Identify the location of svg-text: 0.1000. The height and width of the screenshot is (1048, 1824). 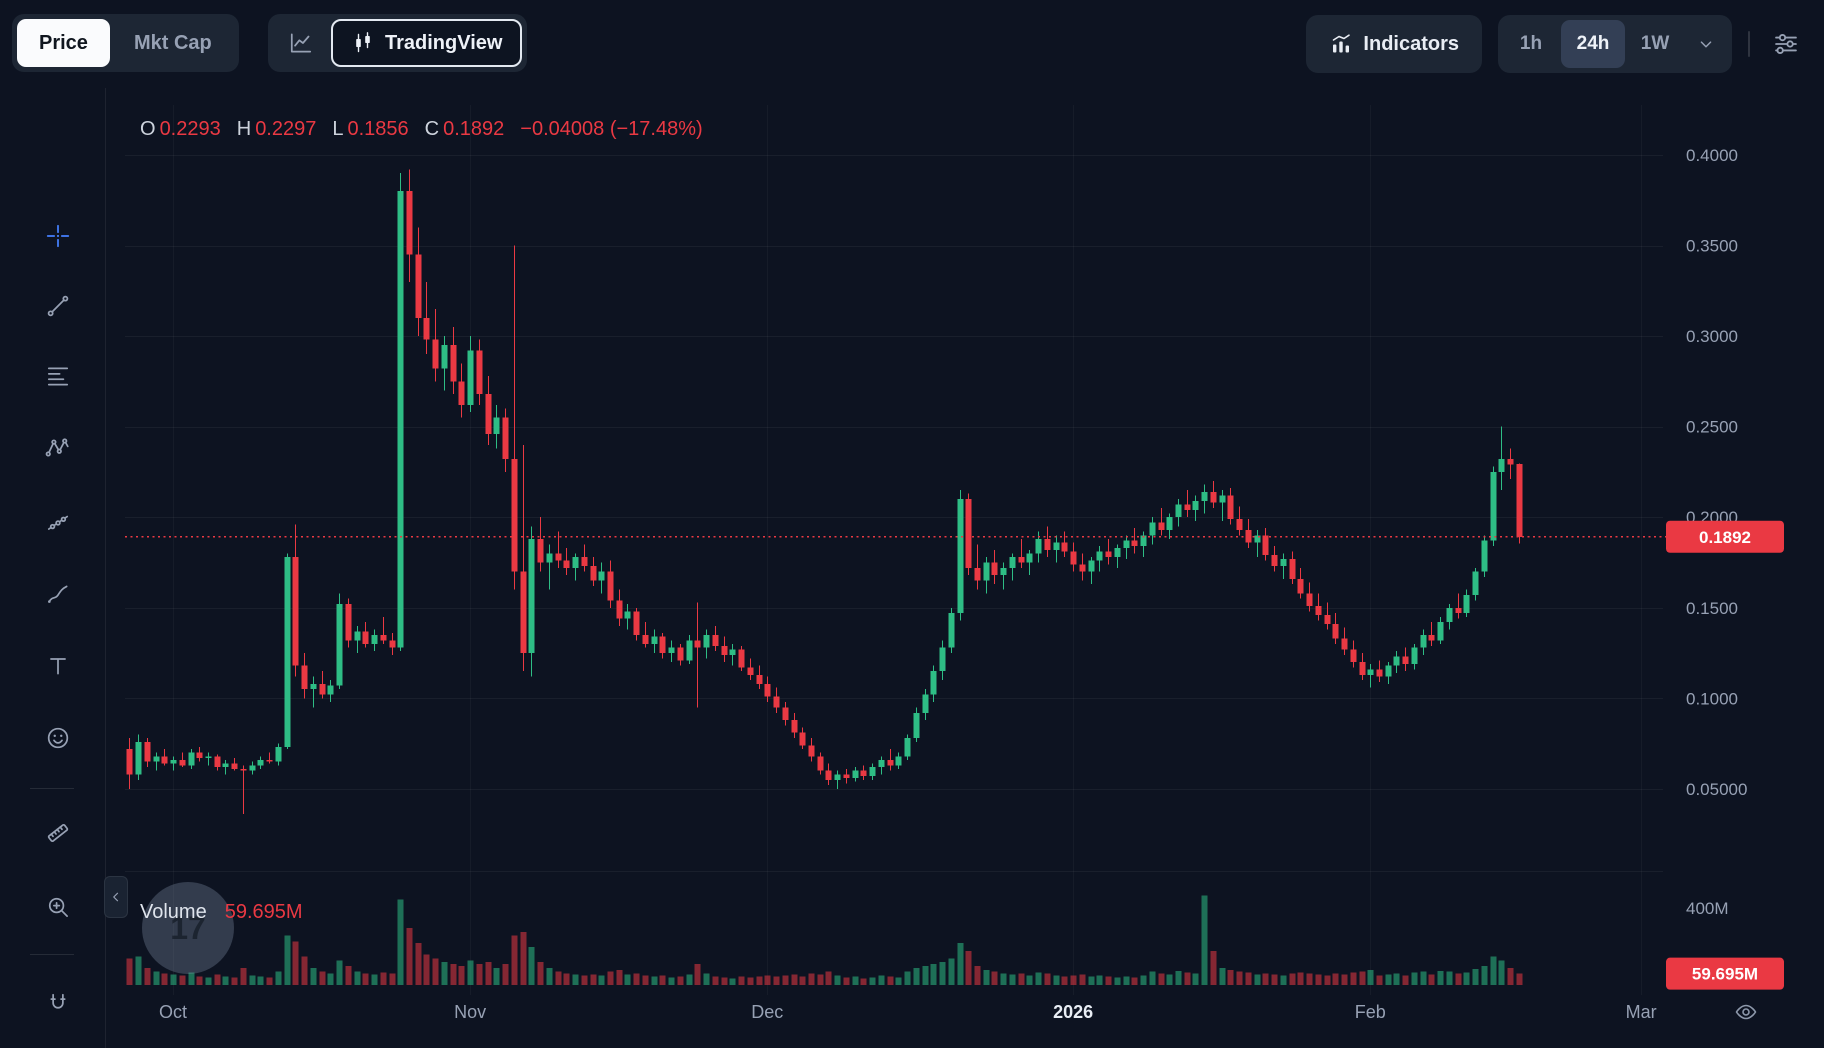
(1712, 698).